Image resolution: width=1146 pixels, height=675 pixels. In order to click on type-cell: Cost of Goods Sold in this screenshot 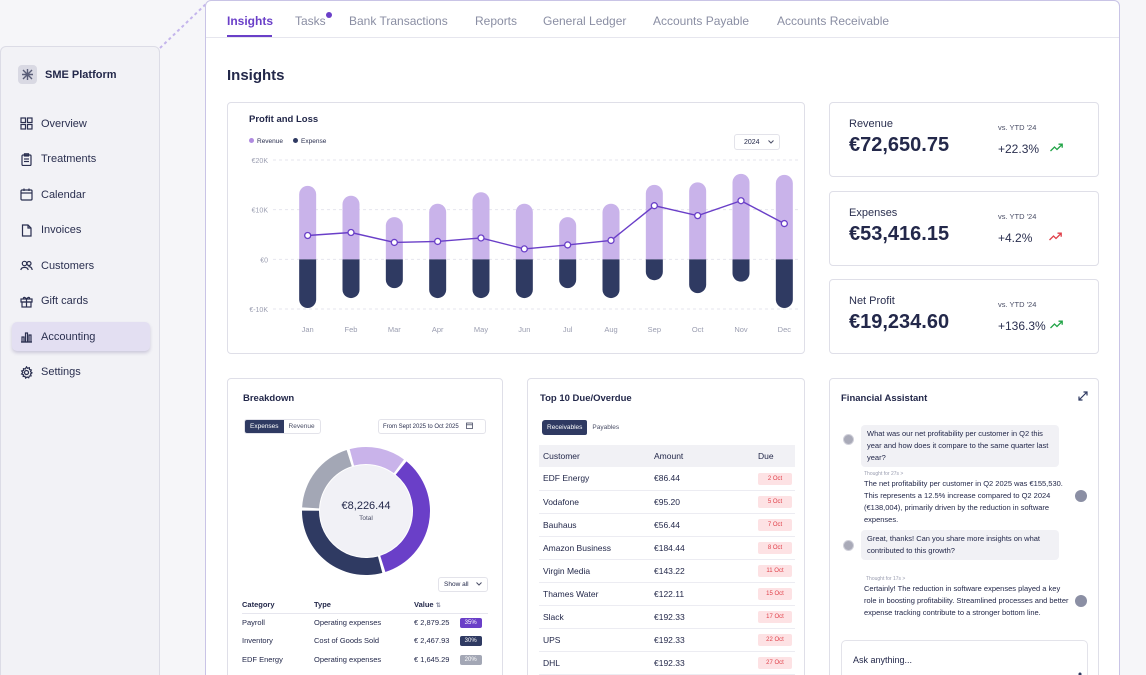, I will do `click(347, 641)`.